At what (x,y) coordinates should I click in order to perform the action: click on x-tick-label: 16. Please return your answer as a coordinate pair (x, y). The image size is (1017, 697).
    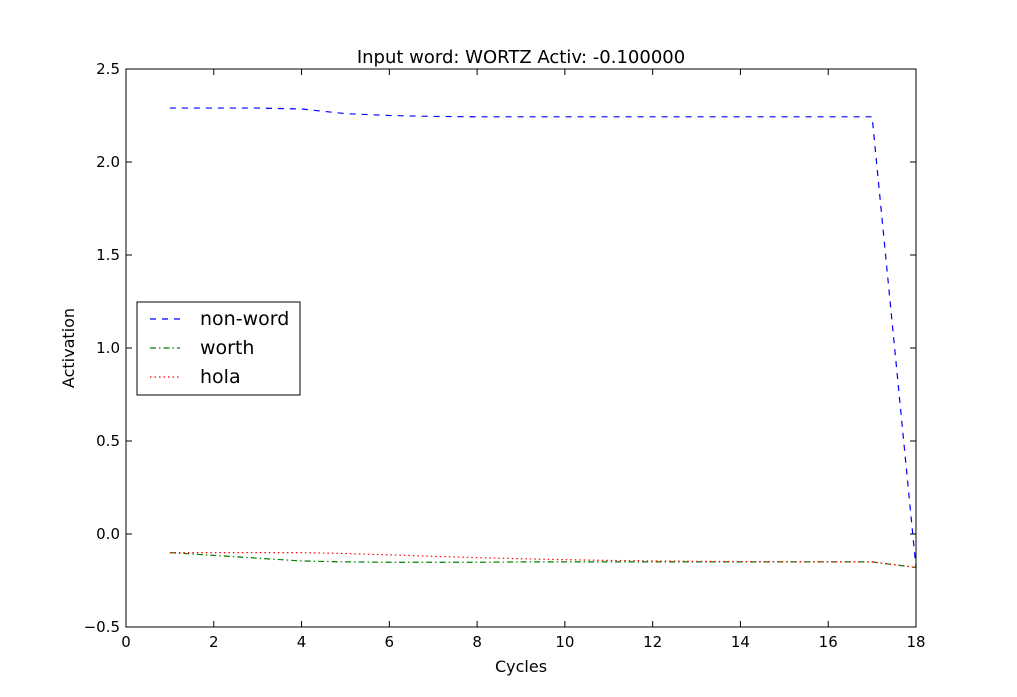
    Looking at the image, I should click on (828, 642).